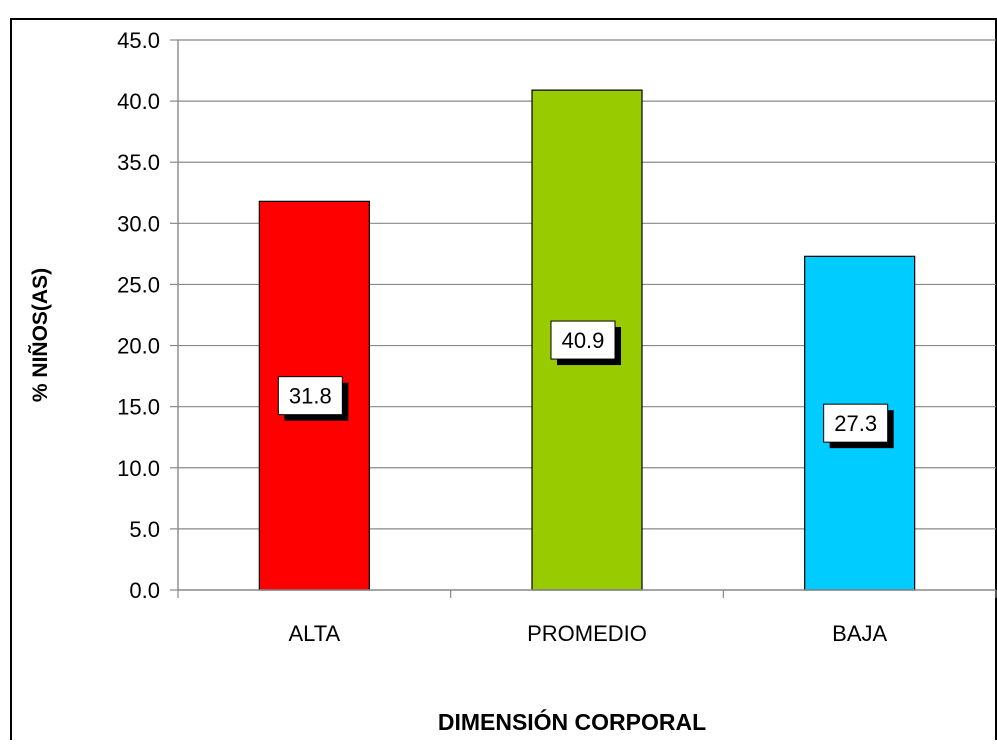 The width and height of the screenshot is (997, 745). I want to click on x-tick-label: ALTA, so click(314, 633).